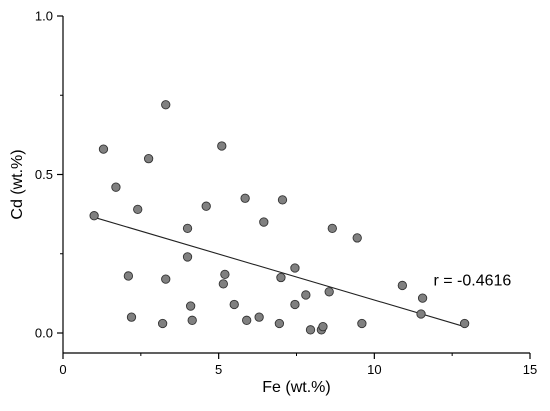  What do you see at coordinates (17, 184) in the screenshot?
I see `y-axis-title: Cd (wt.%)` at bounding box center [17, 184].